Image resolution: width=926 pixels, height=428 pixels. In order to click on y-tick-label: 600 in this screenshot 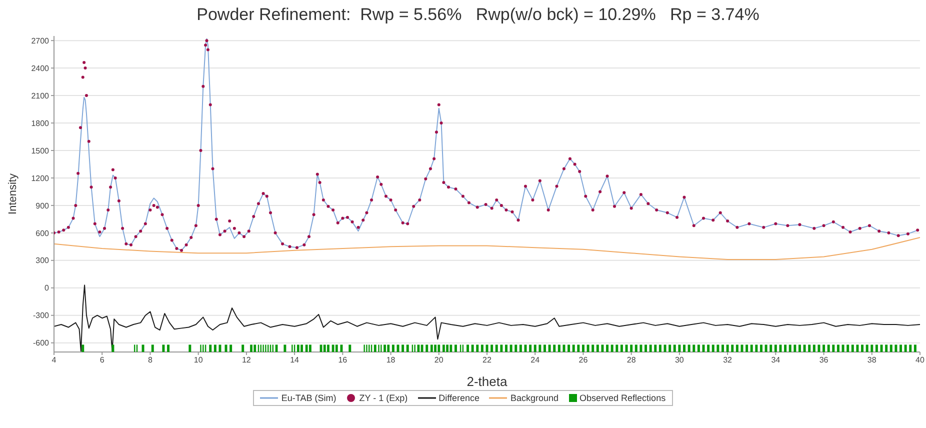, I will do `click(43, 233)`.